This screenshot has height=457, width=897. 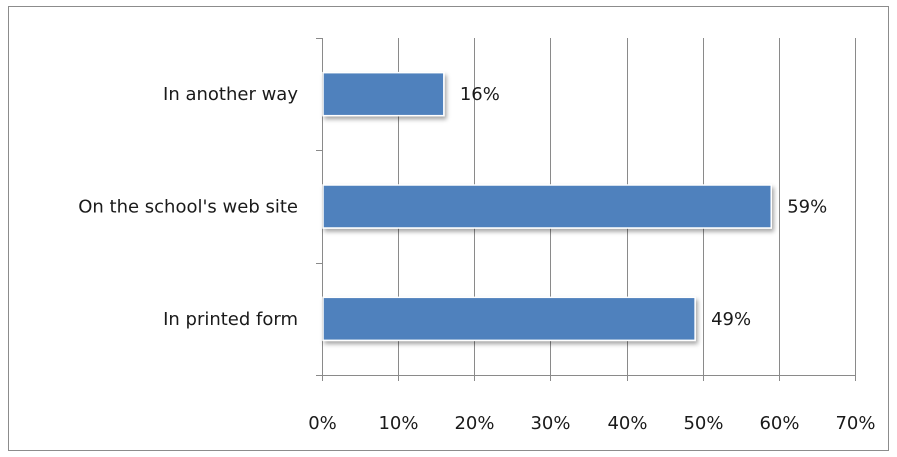 What do you see at coordinates (703, 423) in the screenshot?
I see `x-tick-label: 50%` at bounding box center [703, 423].